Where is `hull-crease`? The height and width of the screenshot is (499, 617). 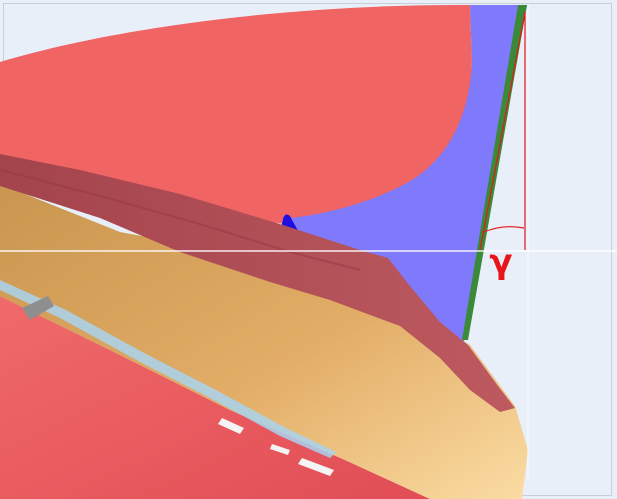 hull-crease is located at coordinates (180, 220).